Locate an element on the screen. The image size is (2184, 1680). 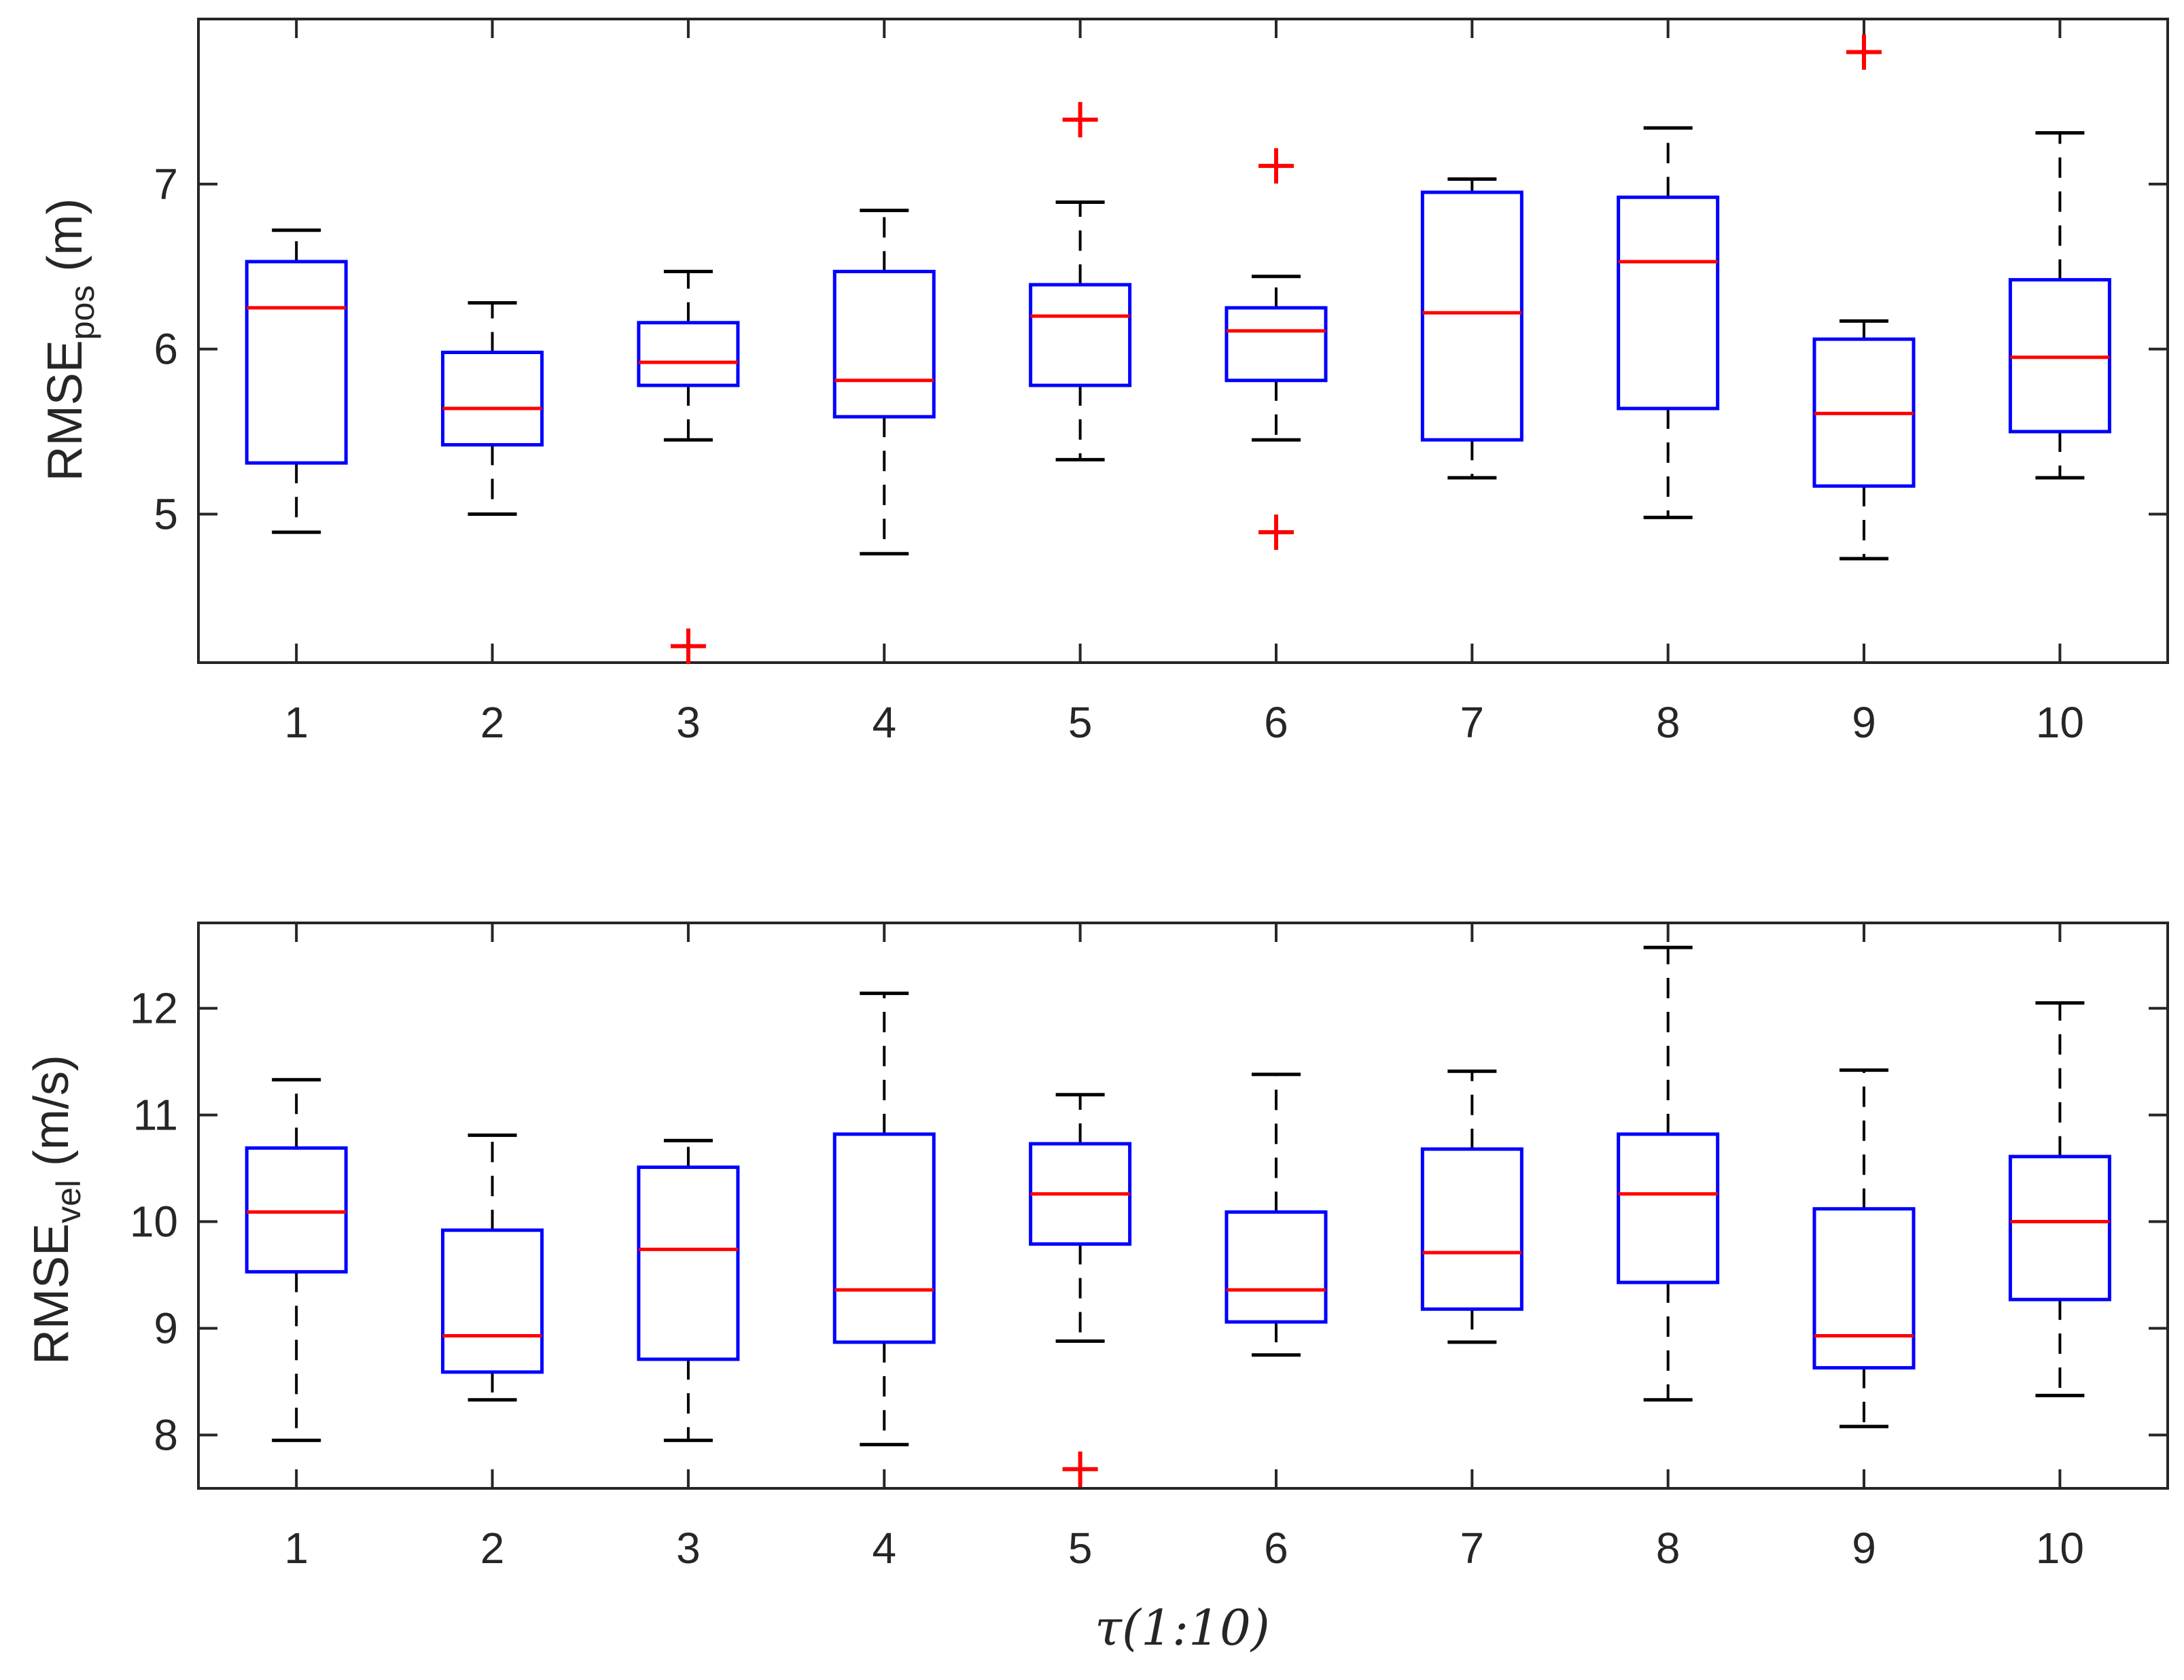
bottom-xtick-label: 7 is located at coordinates (1473, 1549).